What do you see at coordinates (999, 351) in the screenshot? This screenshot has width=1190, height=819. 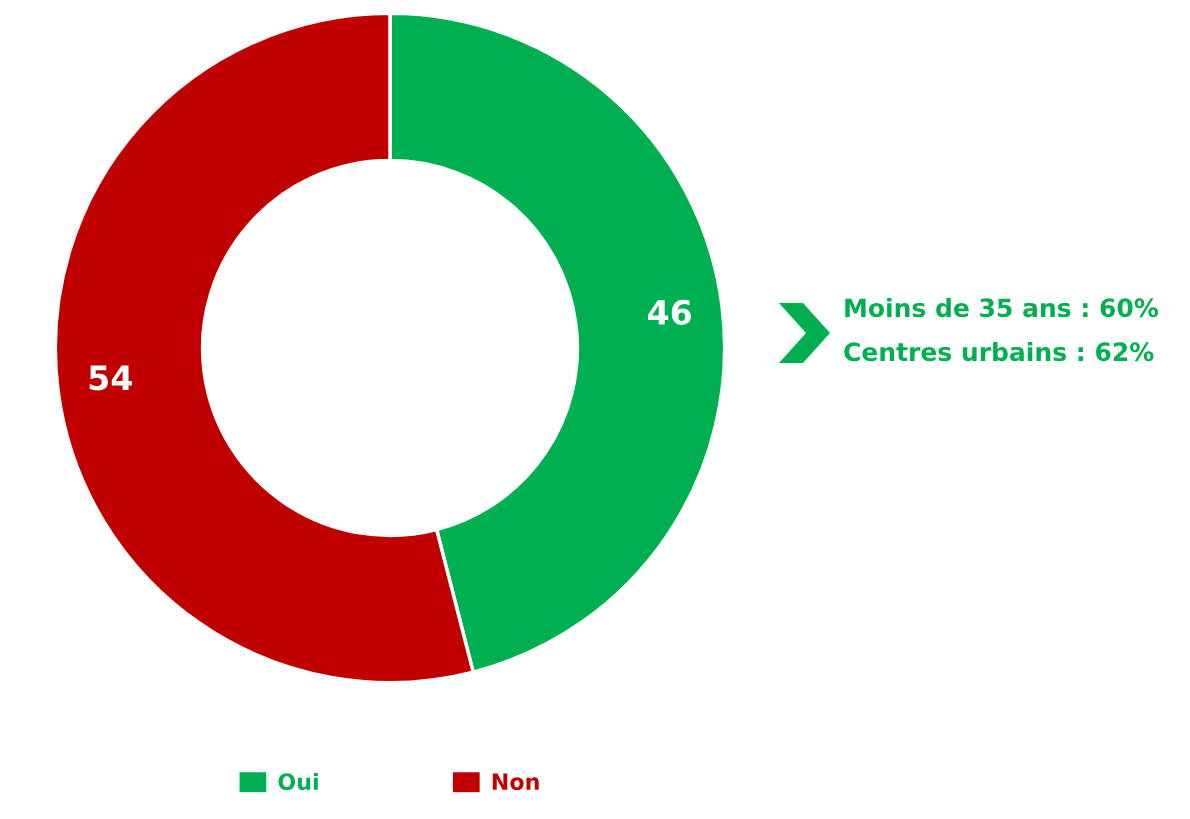 I see `text: Centres urbains : 62%` at bounding box center [999, 351].